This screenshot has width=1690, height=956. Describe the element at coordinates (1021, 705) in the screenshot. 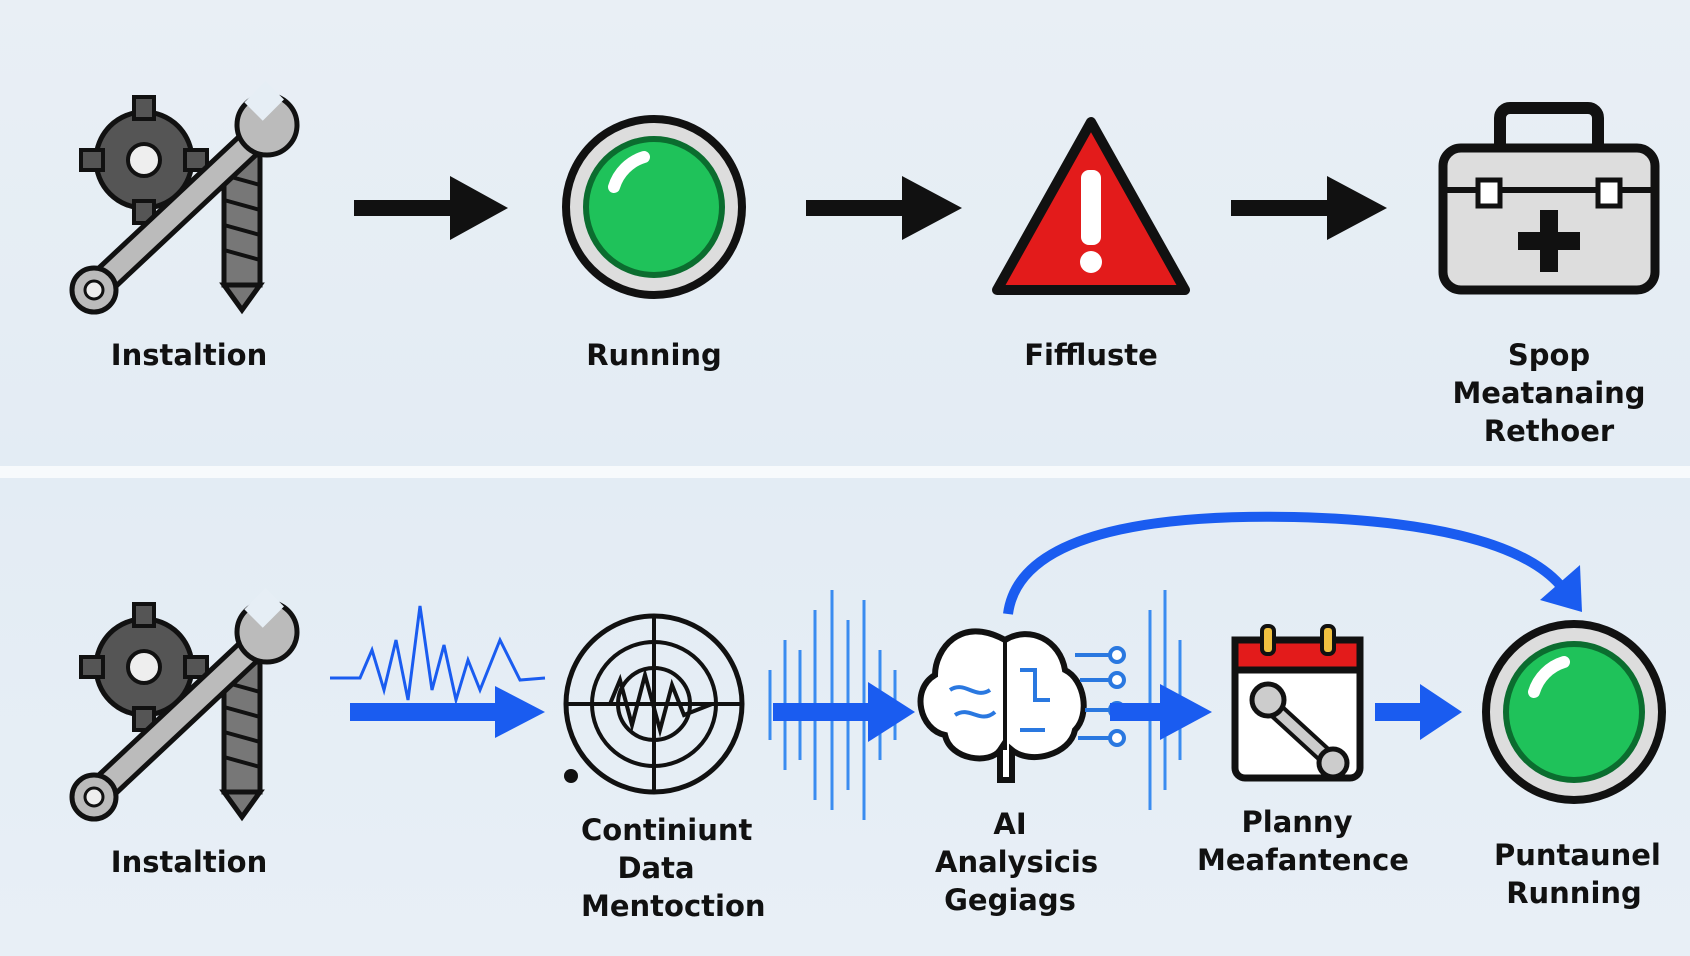

I see `bottom-step-brain-icon` at that location.